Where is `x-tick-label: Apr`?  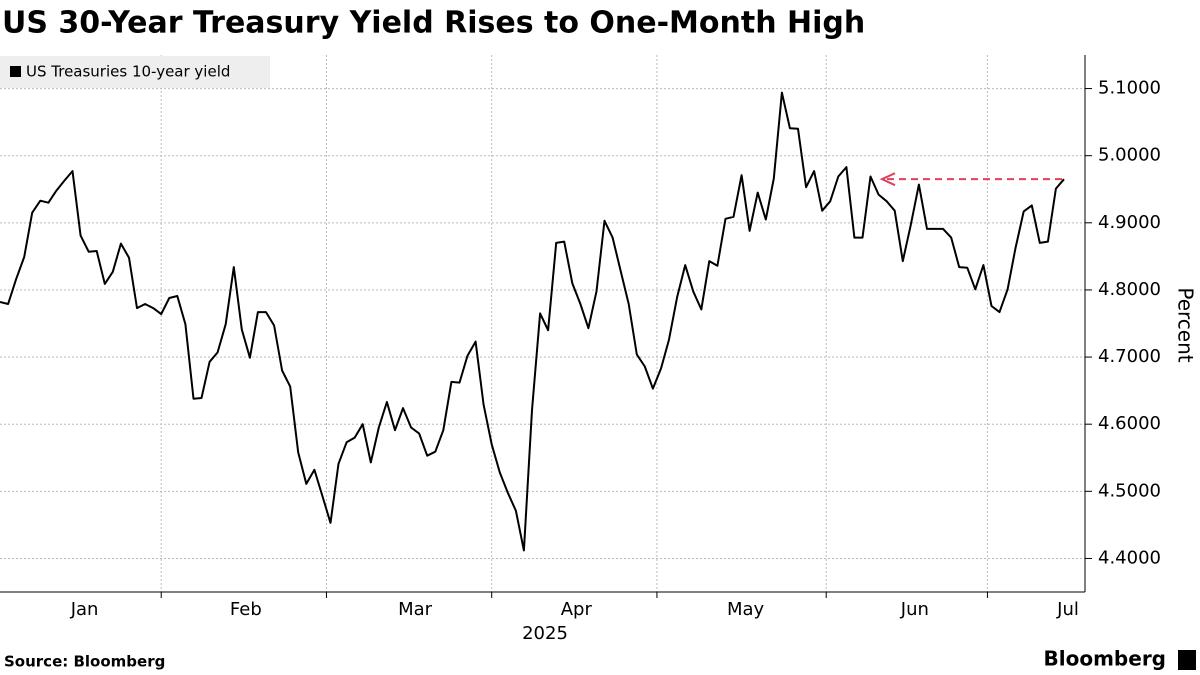 x-tick-label: Apr is located at coordinates (577, 609).